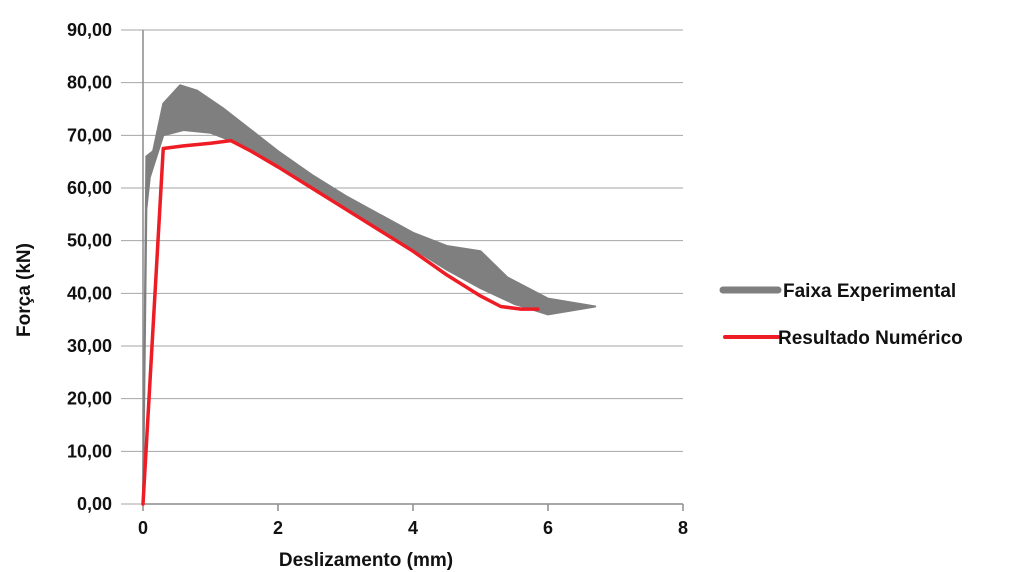  What do you see at coordinates (869, 291) in the screenshot?
I see `legend-label-faixa-experimental: Faixa Experimental` at bounding box center [869, 291].